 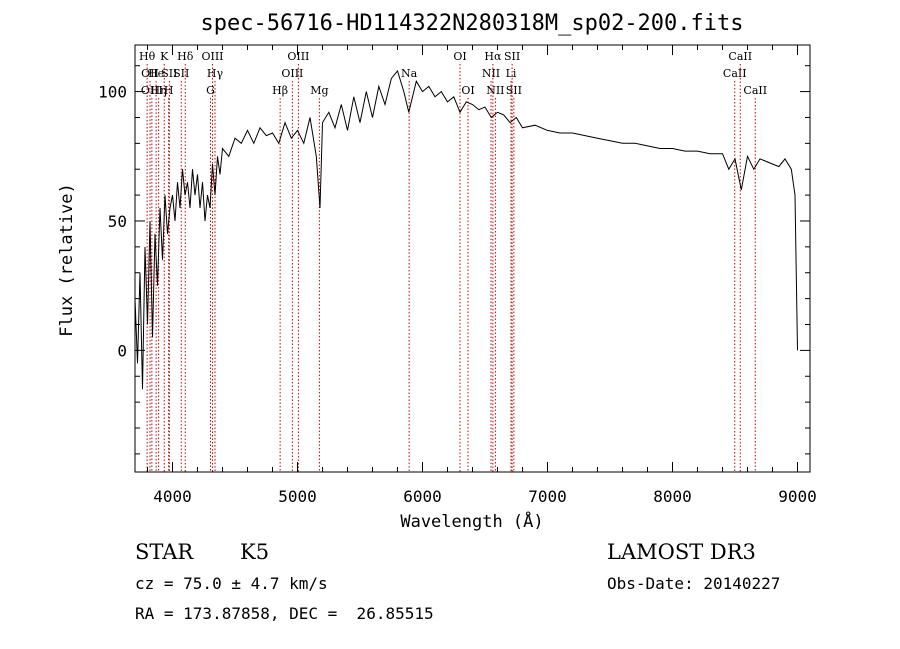 What do you see at coordinates (284, 613) in the screenshot?
I see `ra-dec: RA = 173.87858, DEC = 26.85515` at bounding box center [284, 613].